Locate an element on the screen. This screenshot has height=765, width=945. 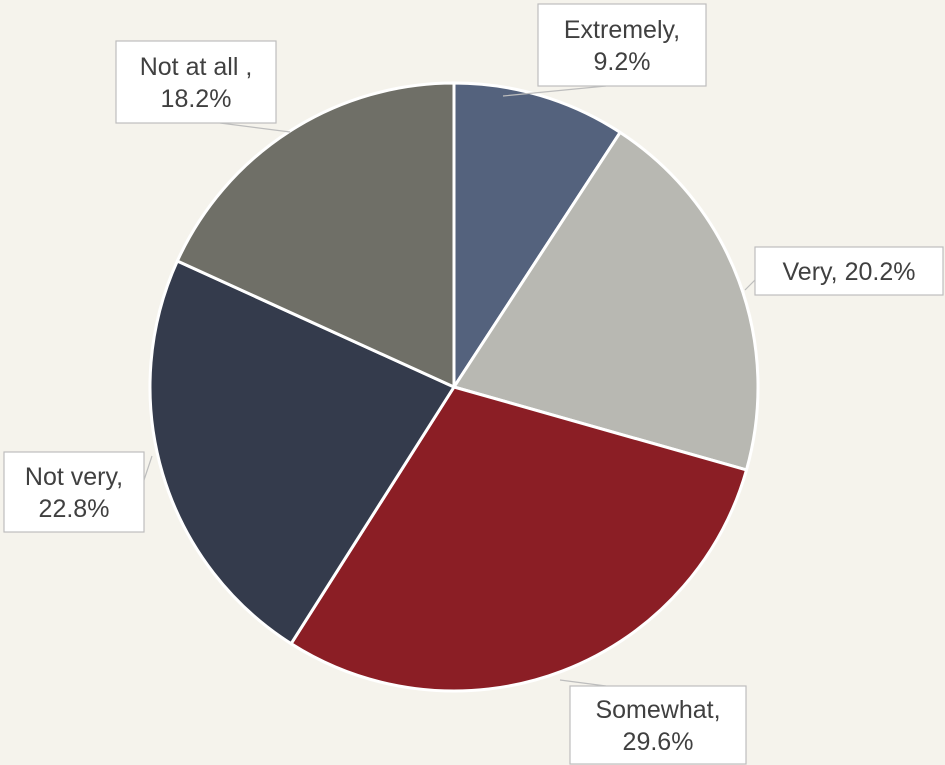
data-label-somewhat: Somewhat, 29.6% is located at coordinates (653, 722).